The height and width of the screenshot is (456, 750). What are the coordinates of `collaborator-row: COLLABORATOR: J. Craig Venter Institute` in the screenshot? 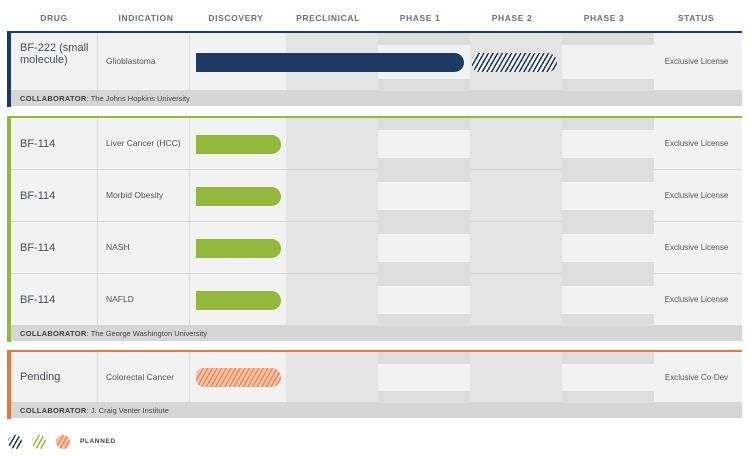 It's located at (376, 410).